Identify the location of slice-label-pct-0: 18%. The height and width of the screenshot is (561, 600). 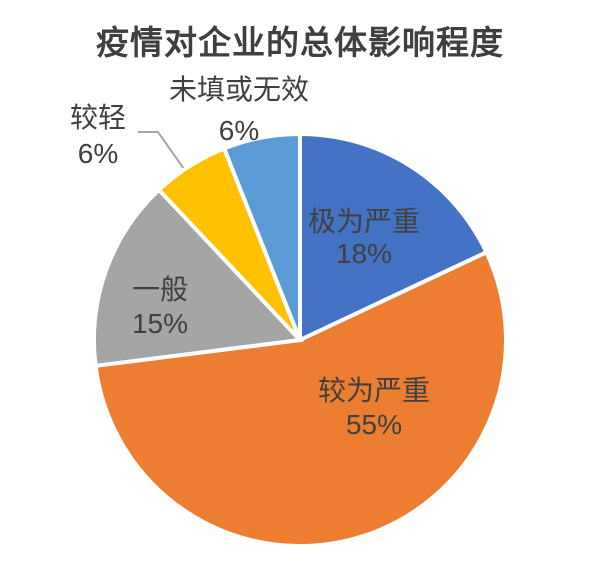
(364, 253).